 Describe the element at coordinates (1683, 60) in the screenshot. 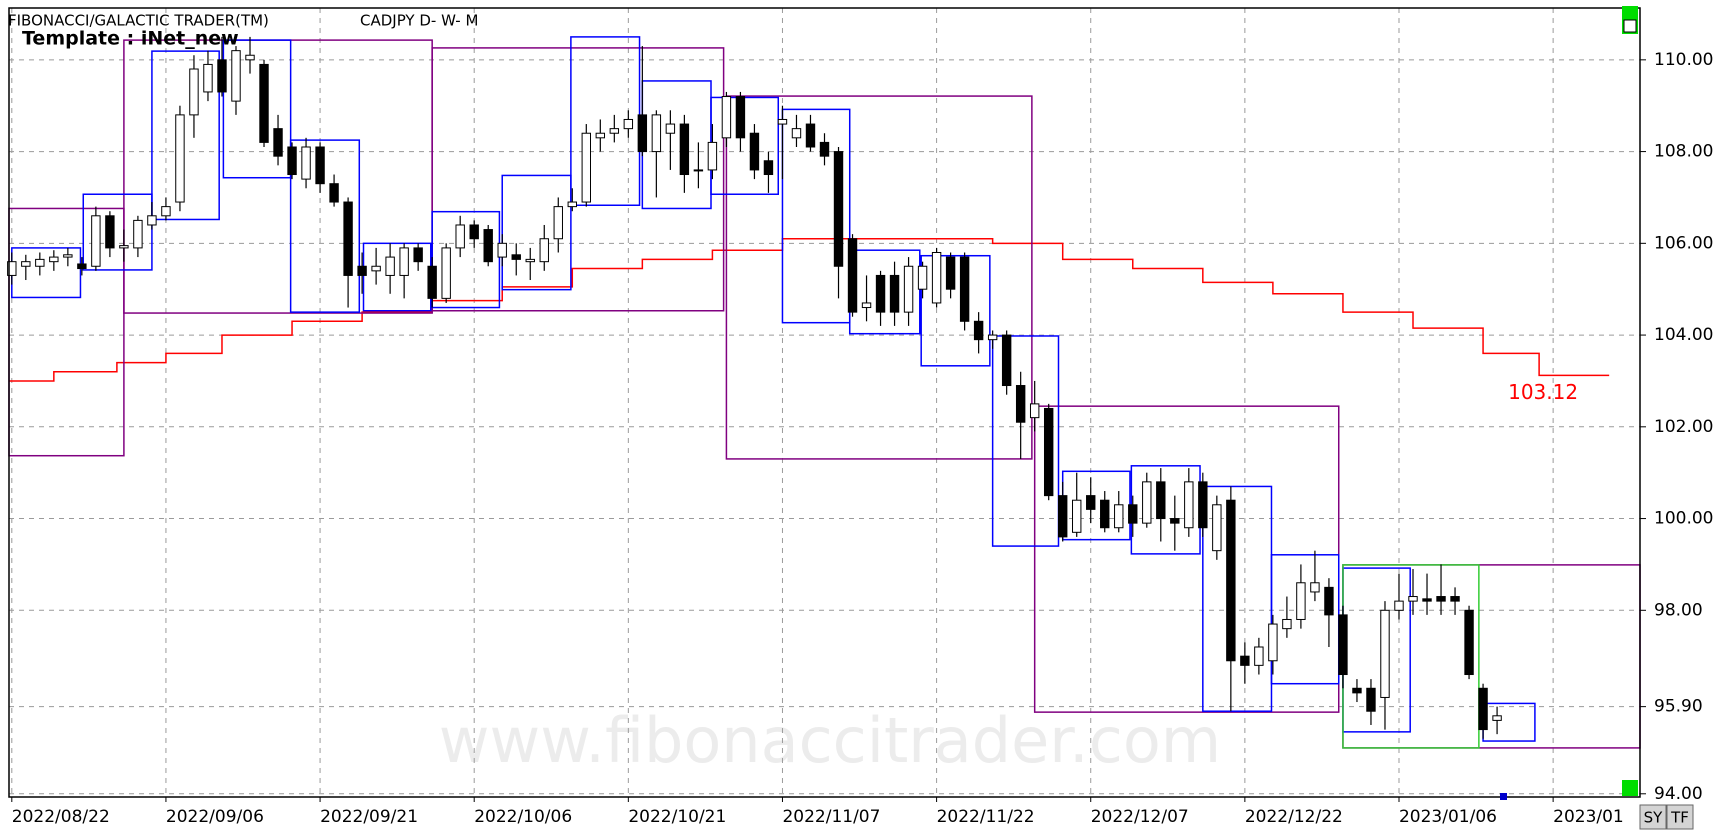

I see `y-tick-label: 110.00` at that location.